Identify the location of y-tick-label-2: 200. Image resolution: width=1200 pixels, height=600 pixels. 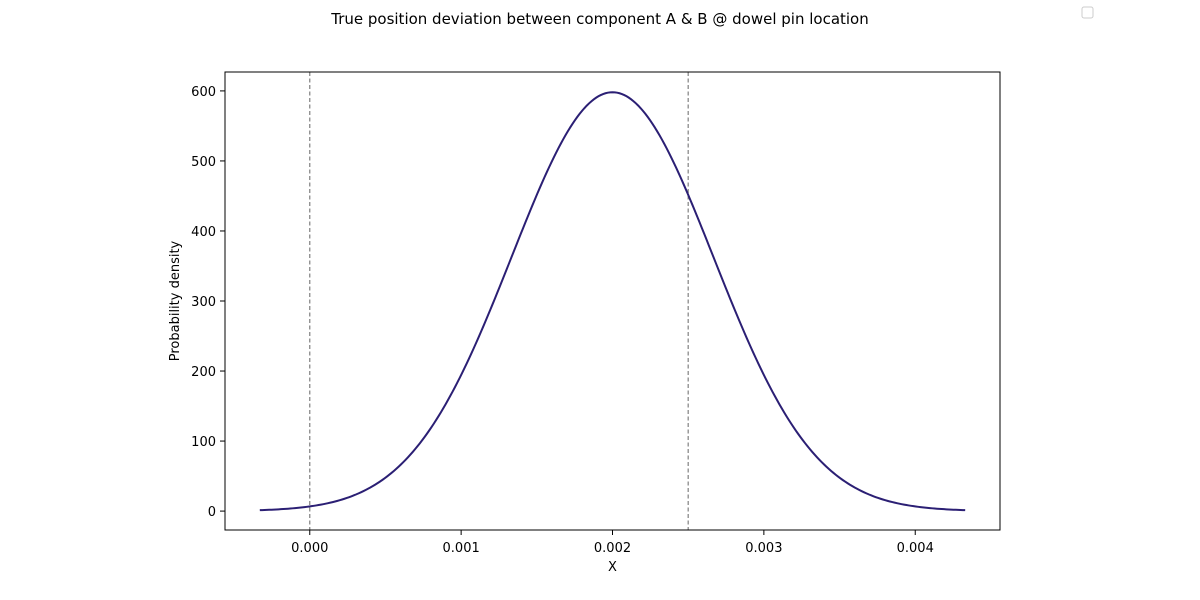
(203, 372).